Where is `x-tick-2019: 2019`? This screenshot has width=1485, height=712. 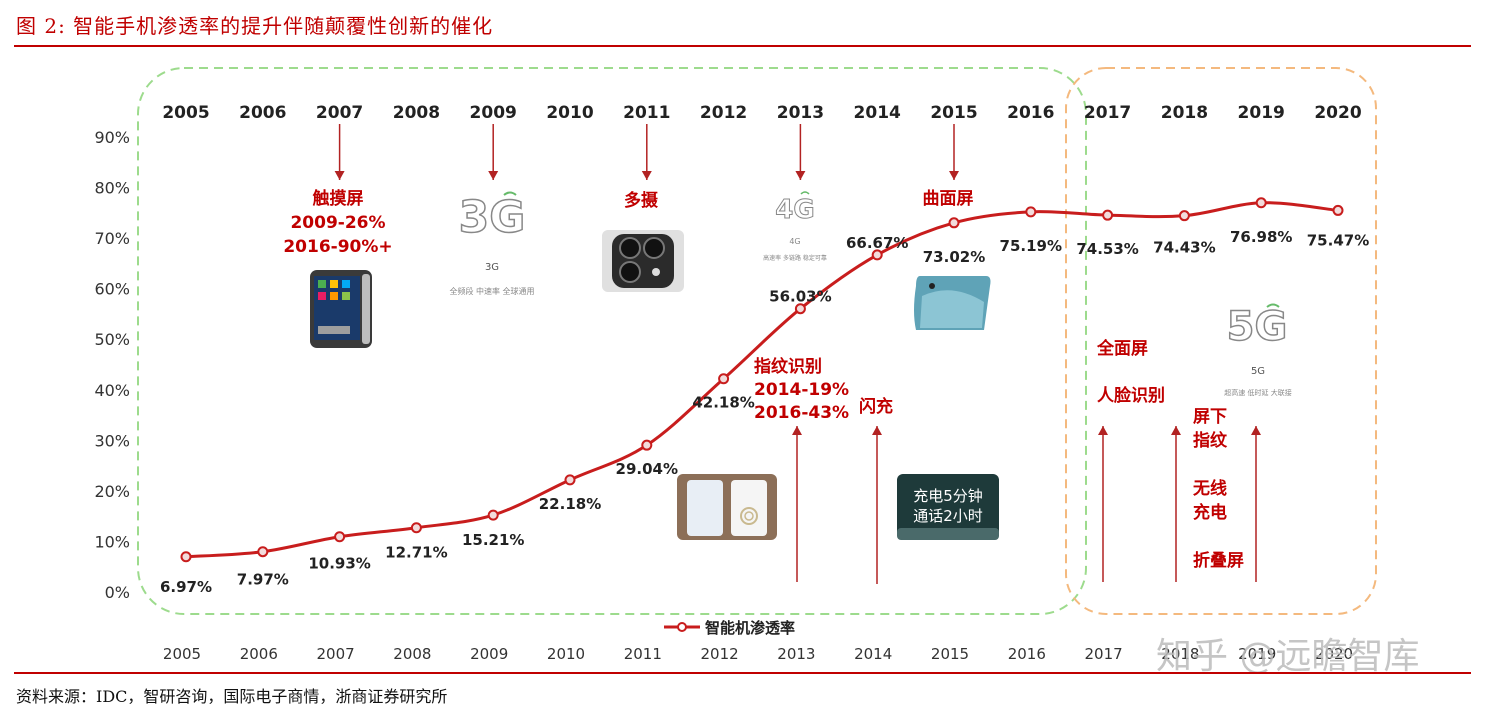 x-tick-2019: 2019 is located at coordinates (1257, 654).